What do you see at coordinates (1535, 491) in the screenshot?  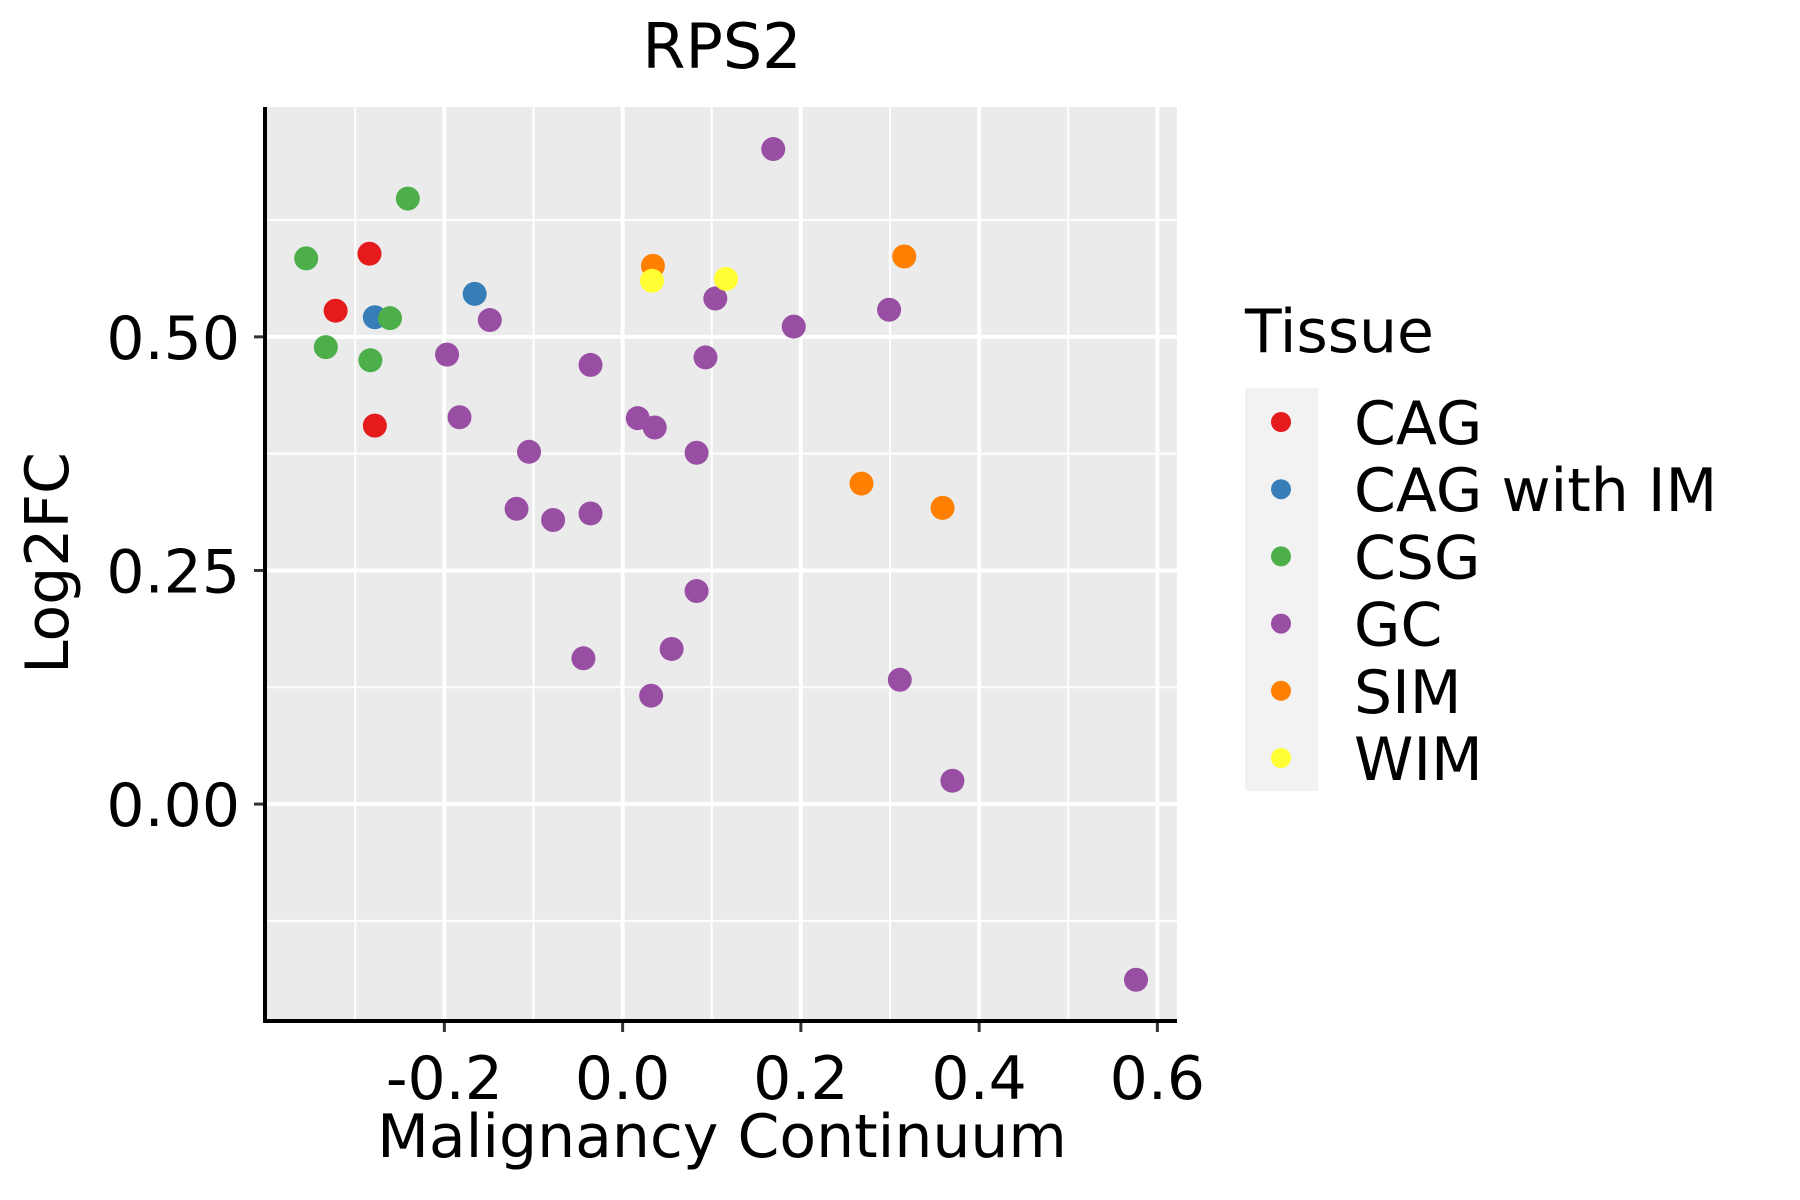 I see `legend-label: CAG with IM` at bounding box center [1535, 491].